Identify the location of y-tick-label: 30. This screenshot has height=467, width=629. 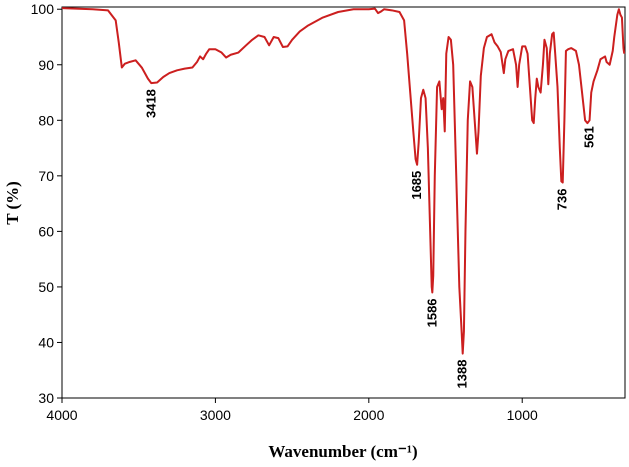
(46, 398).